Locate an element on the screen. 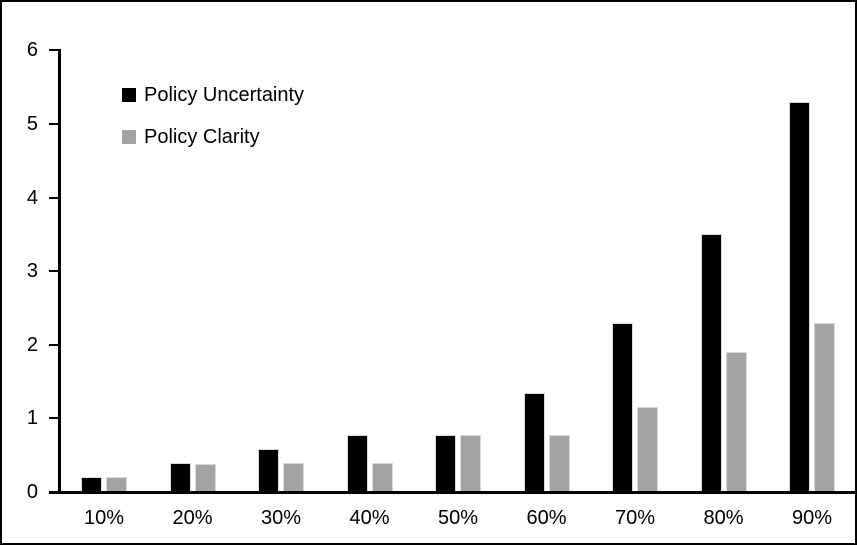  legend-swatch-policy-clarity is located at coordinates (129, 137).